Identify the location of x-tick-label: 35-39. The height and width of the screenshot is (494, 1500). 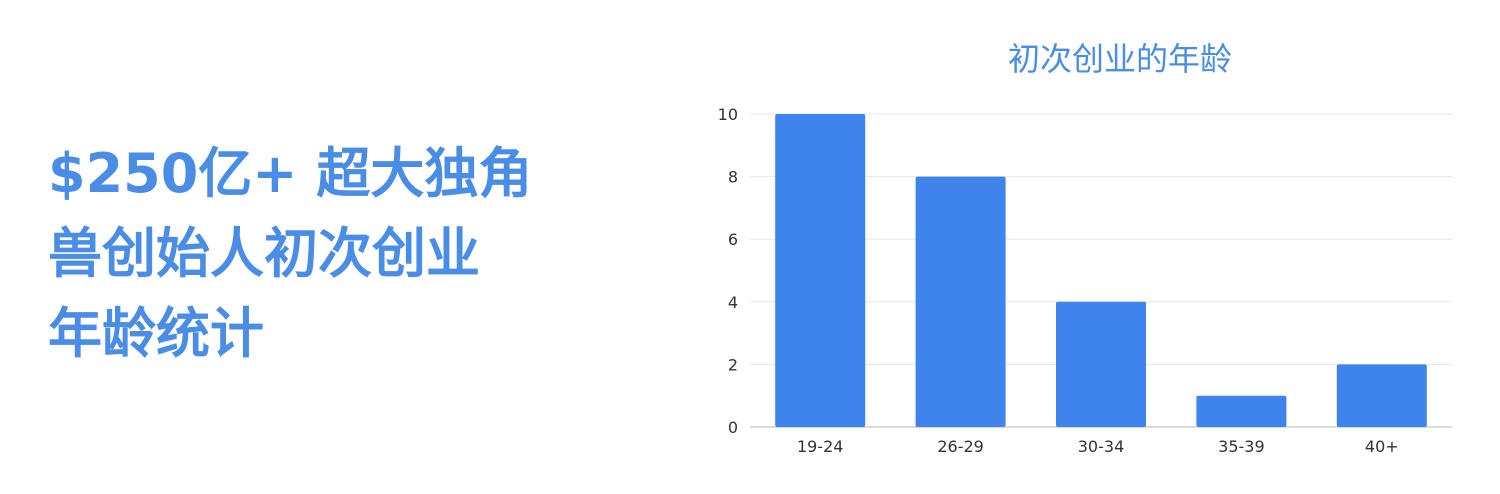
(1241, 446).